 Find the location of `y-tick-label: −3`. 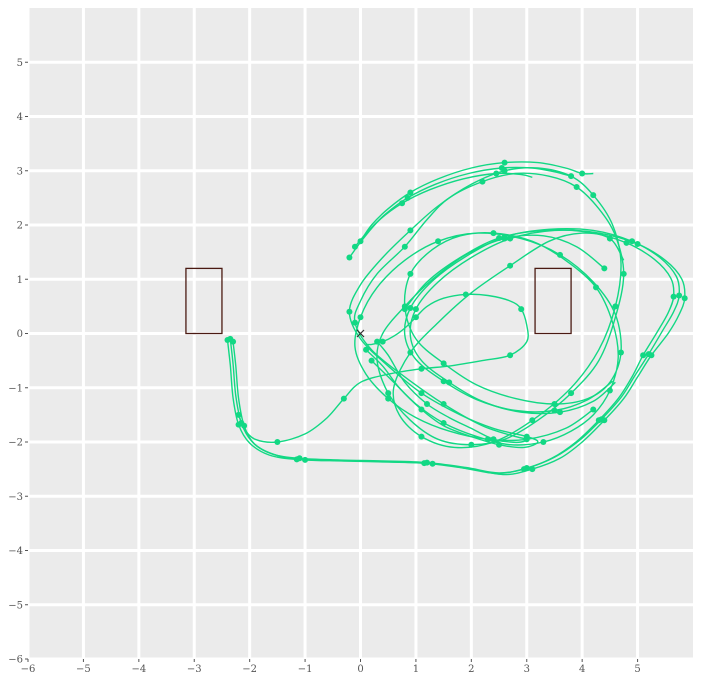

y-tick-label: −3 is located at coordinates (15, 497).